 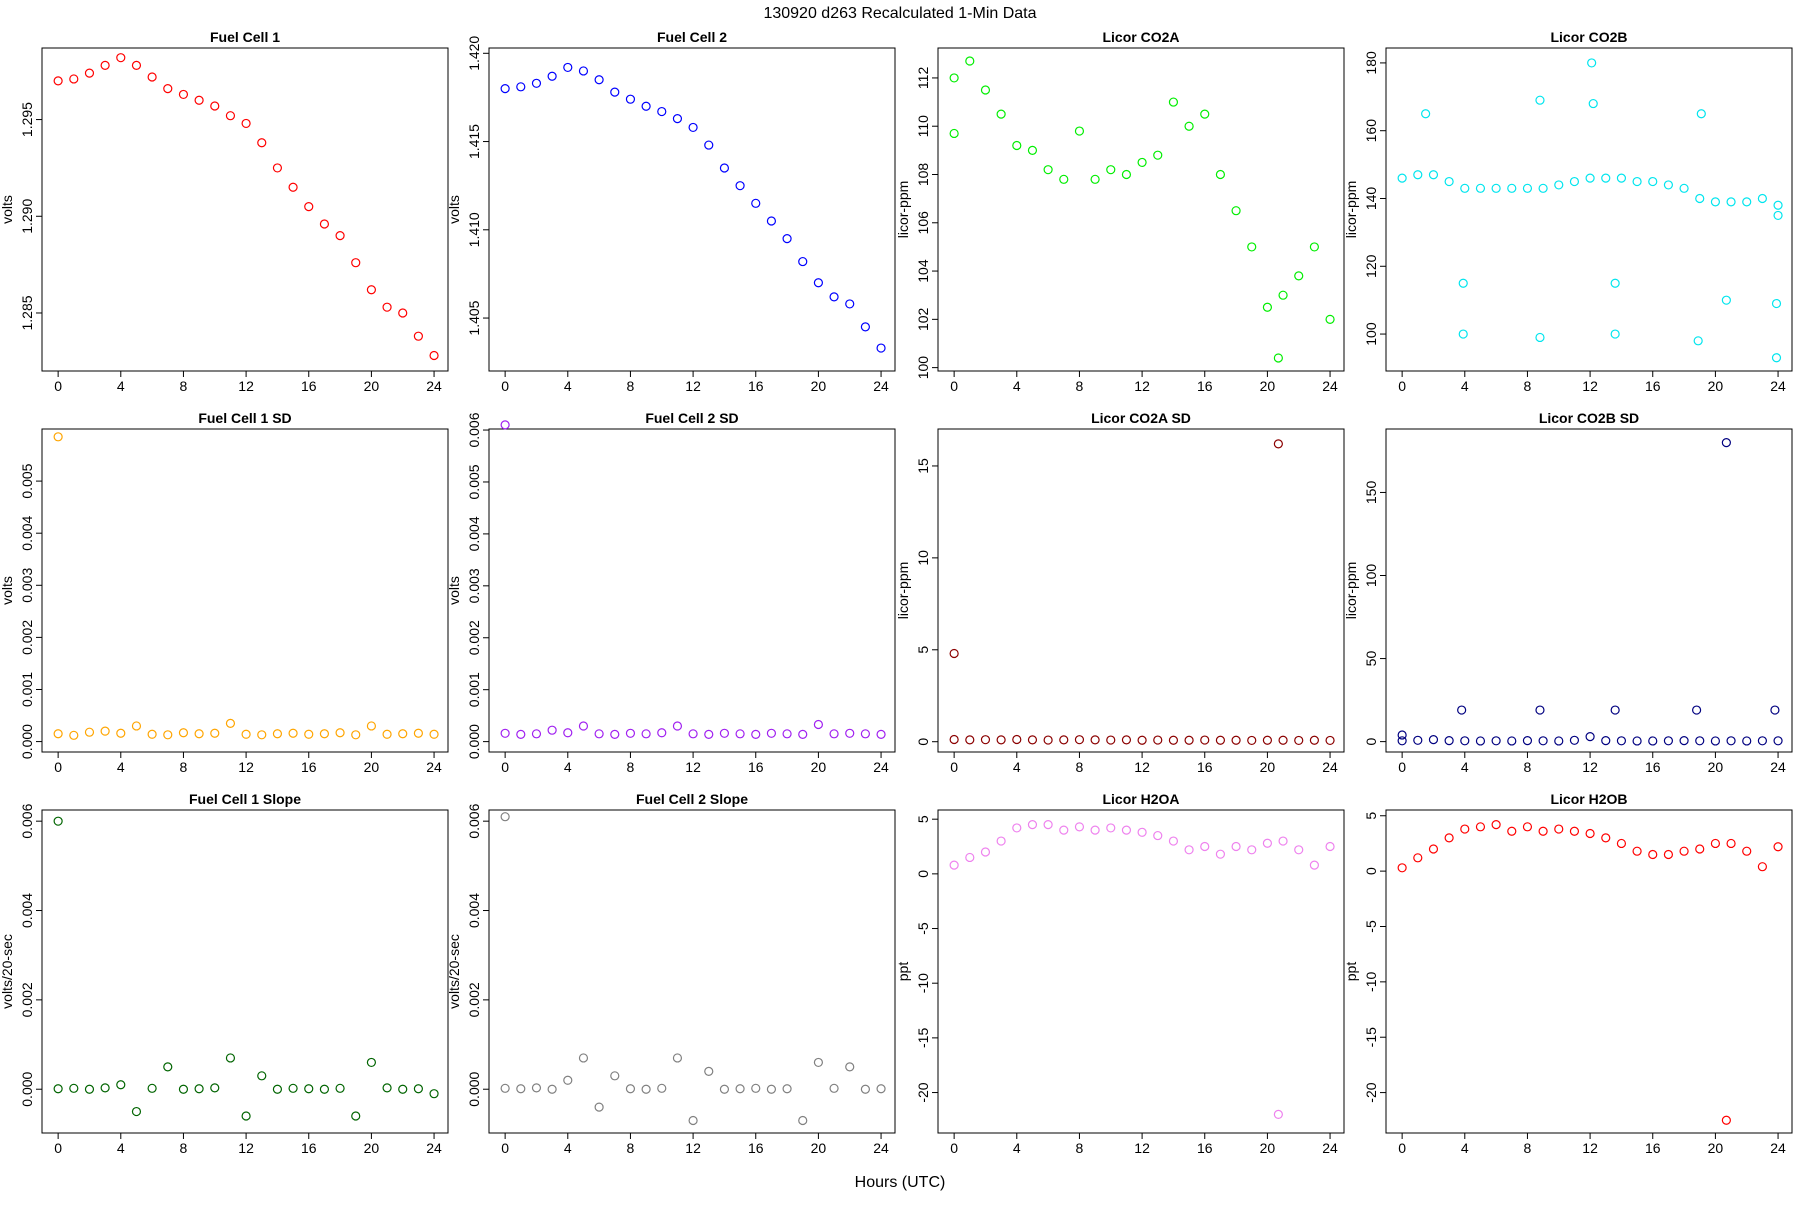 What do you see at coordinates (27, 585) in the screenshot?
I see `y-tick-label: 0.003` at bounding box center [27, 585].